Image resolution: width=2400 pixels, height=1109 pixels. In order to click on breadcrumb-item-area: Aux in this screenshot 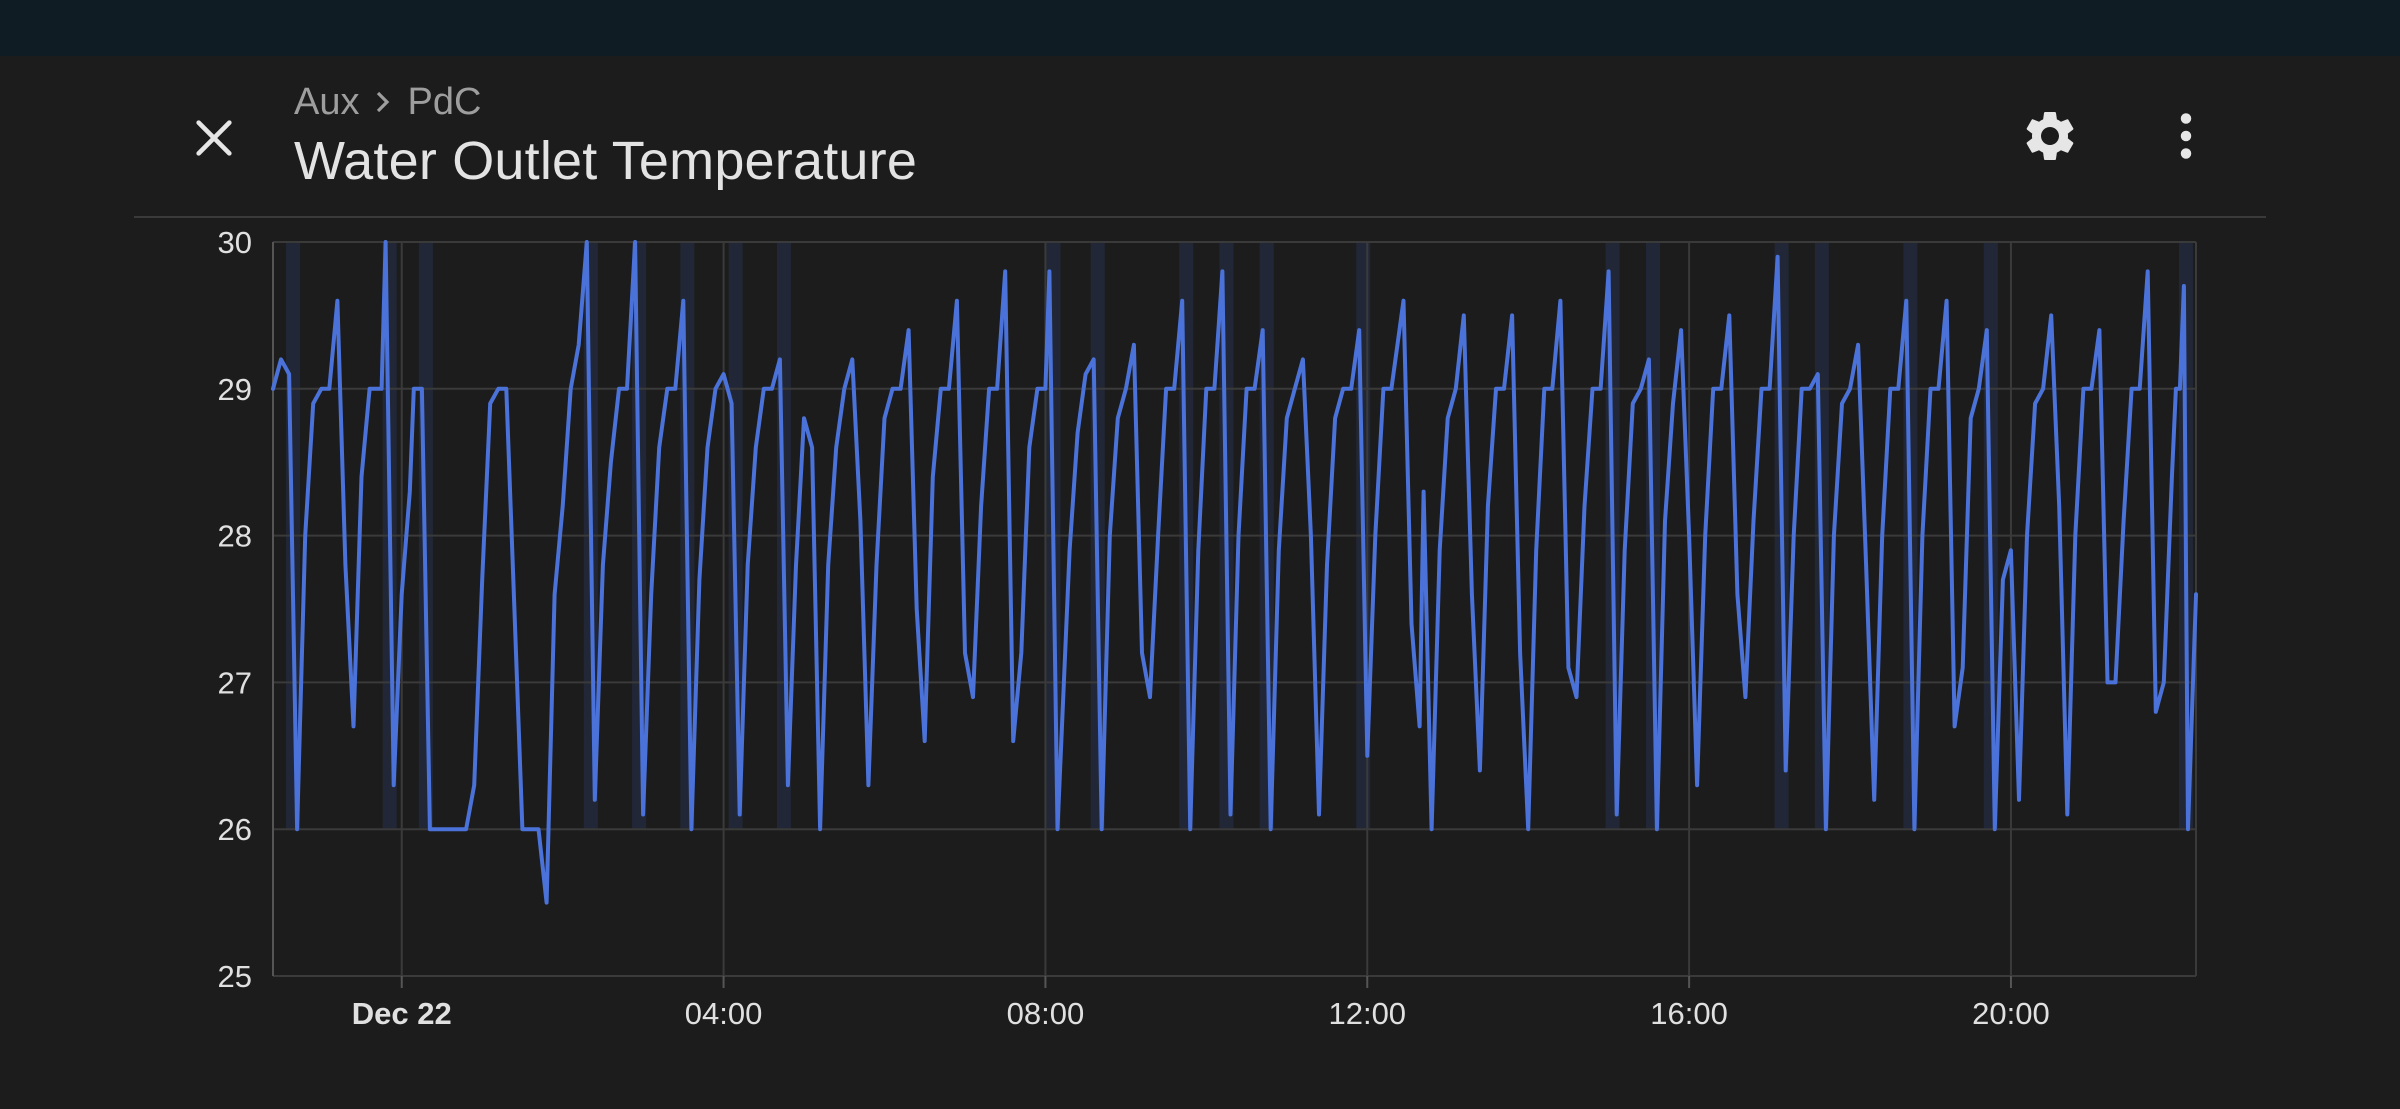, I will do `click(327, 101)`.